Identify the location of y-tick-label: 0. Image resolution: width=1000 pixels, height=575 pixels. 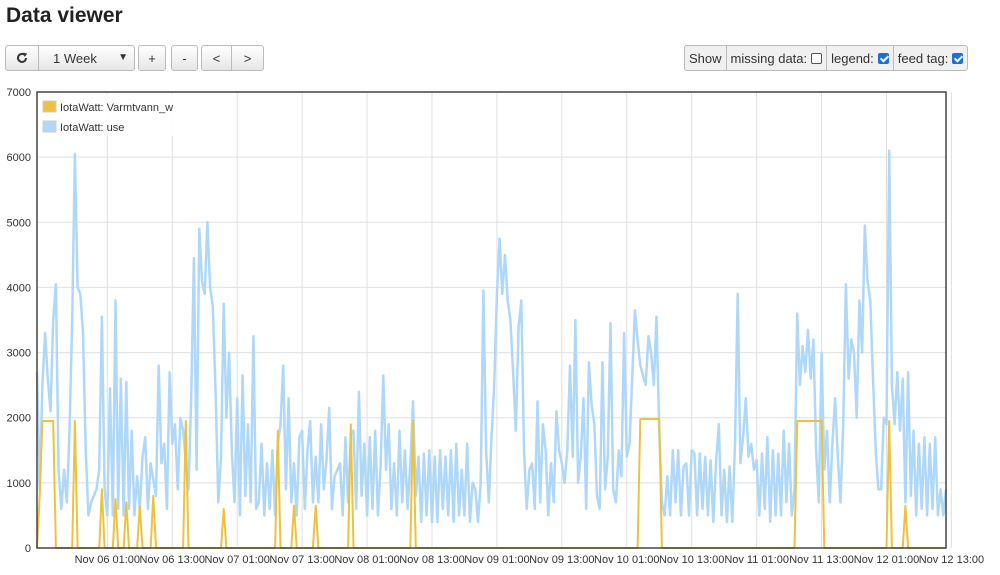
(28, 549).